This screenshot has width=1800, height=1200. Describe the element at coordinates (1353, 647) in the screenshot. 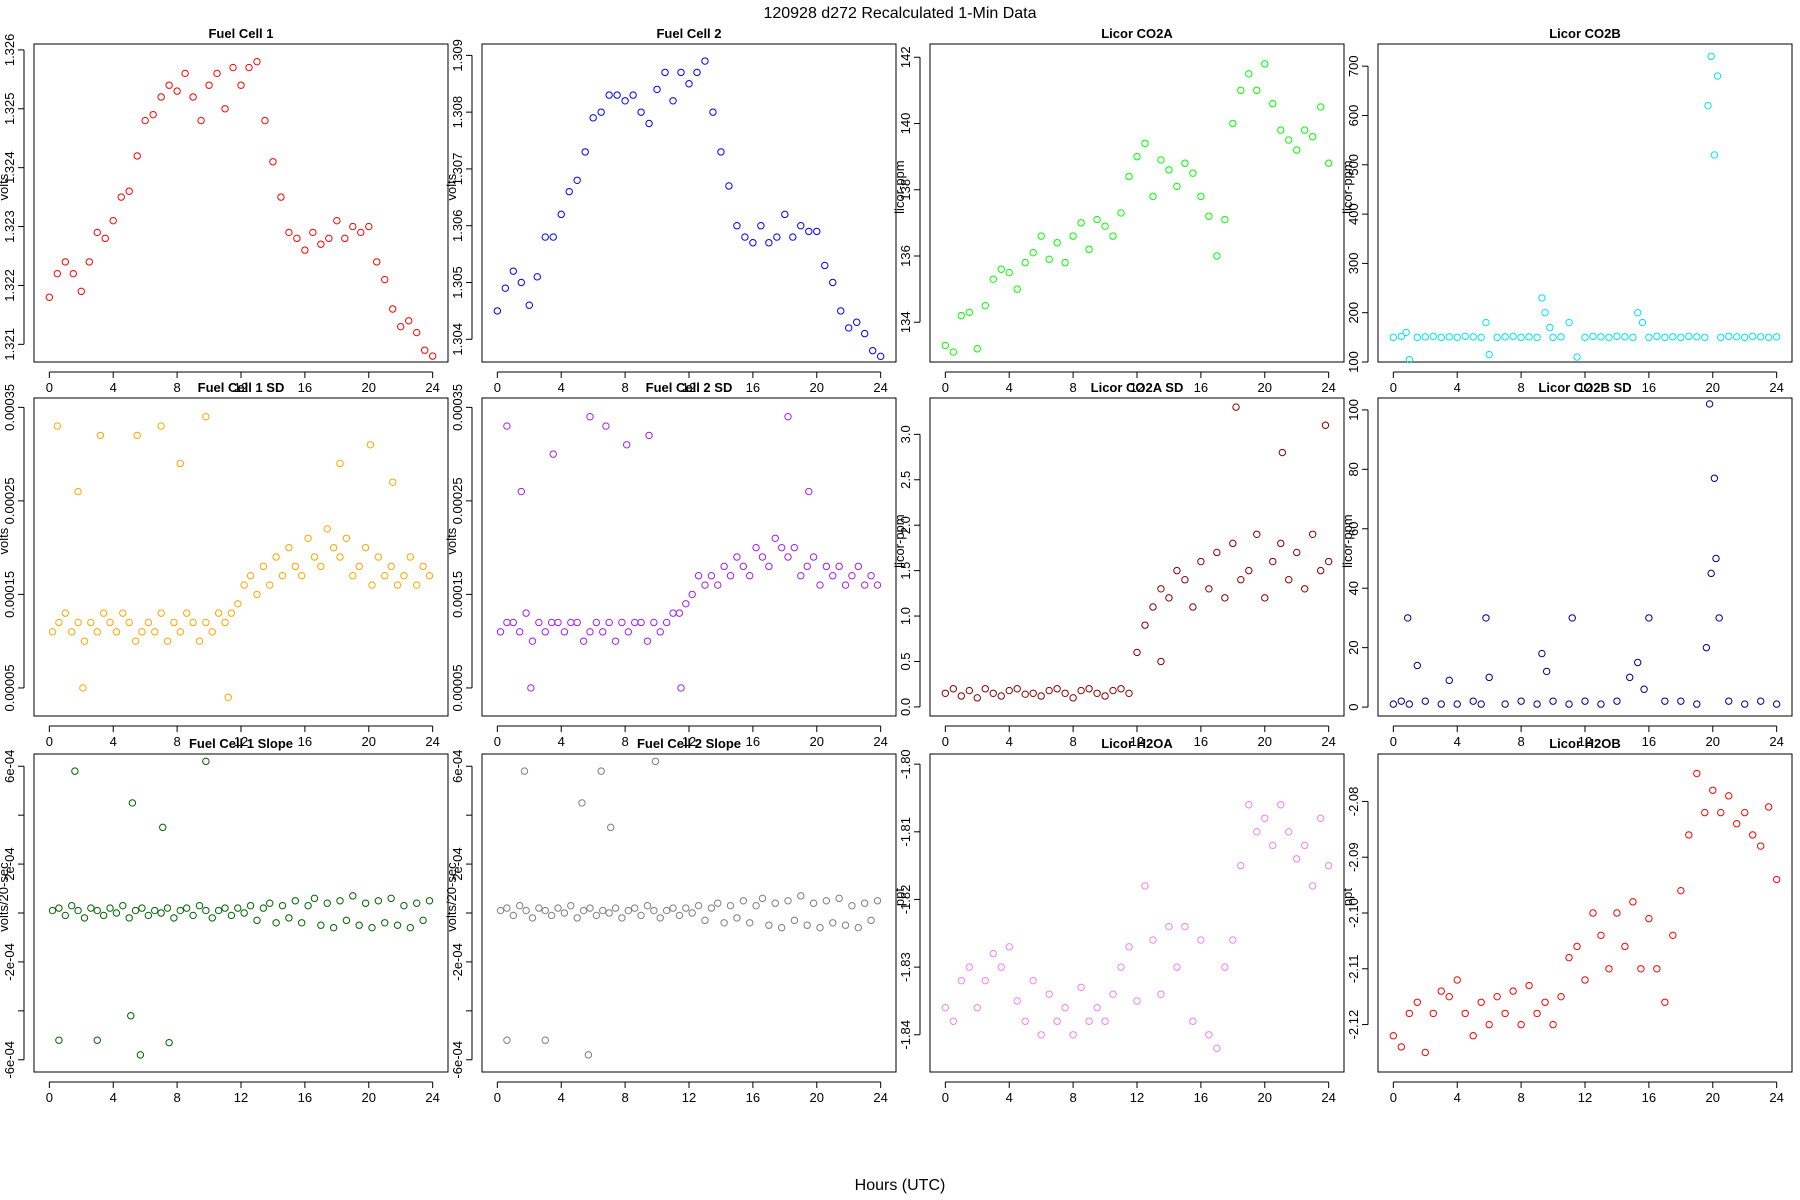

I see `y-tick-label: 20` at that location.